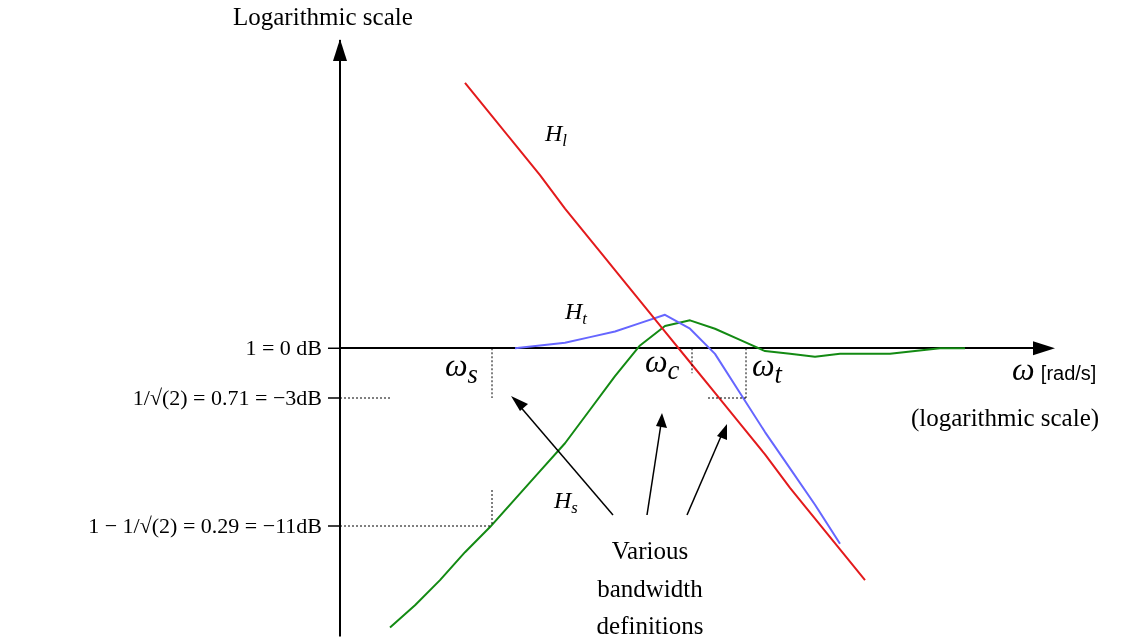 The image size is (1132, 643). Describe the element at coordinates (227, 398) in the screenshot. I see `text: 1/√(2) = 0.71 = −3dB` at that location.